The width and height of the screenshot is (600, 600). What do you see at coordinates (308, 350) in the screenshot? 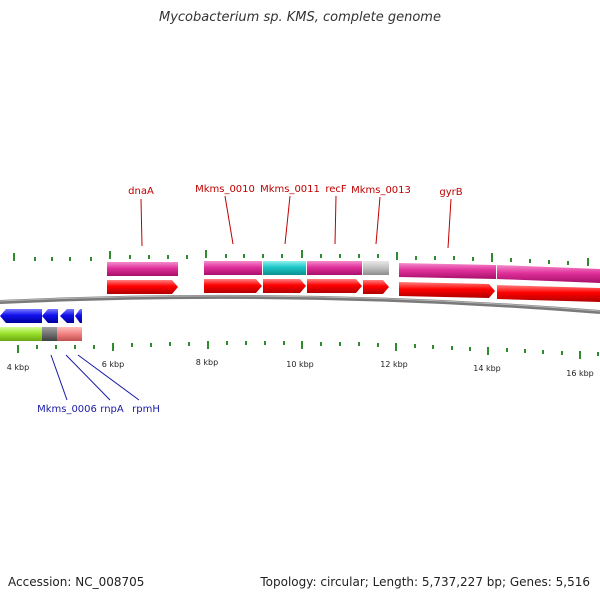
I see `lower-tick-row` at bounding box center [308, 350].